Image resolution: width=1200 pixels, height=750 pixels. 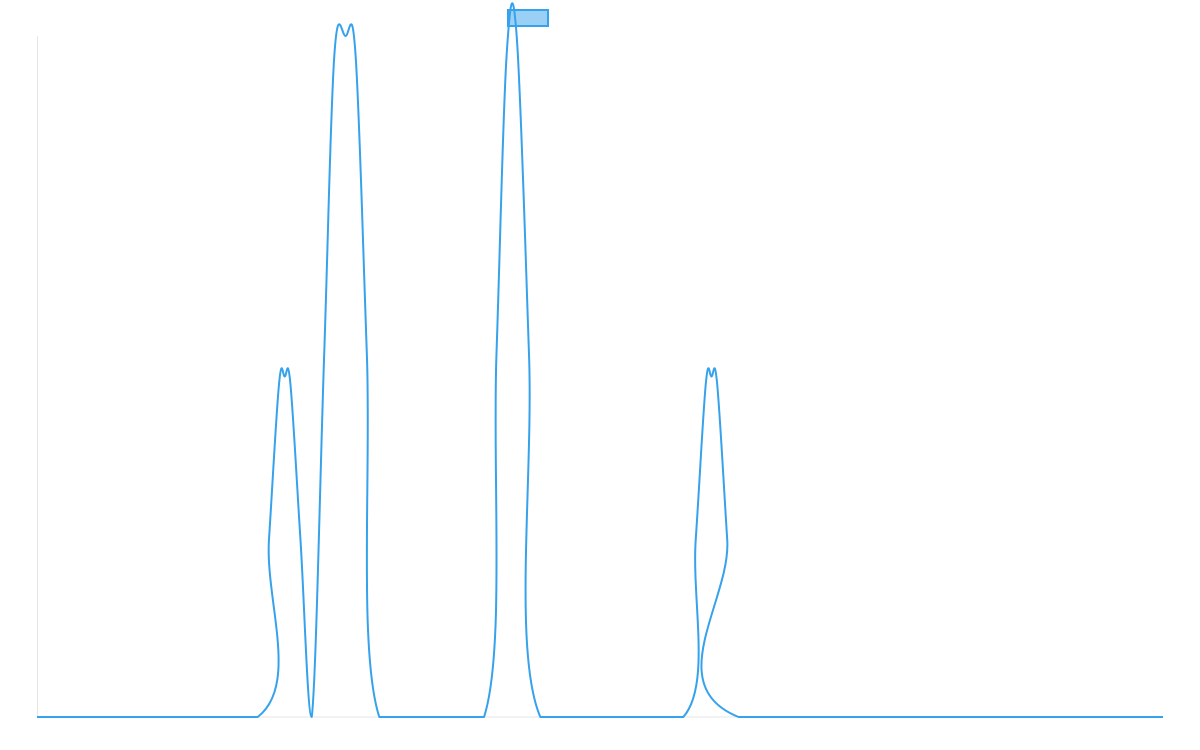 I want to click on legend, so click(x=528, y=18).